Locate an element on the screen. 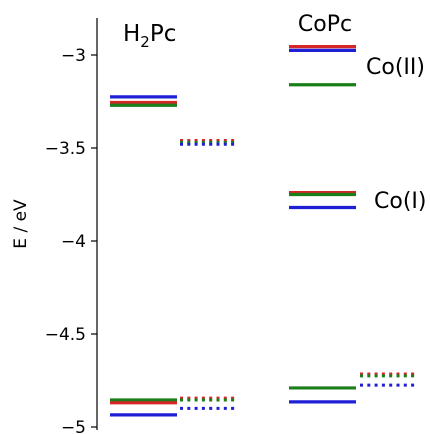 The height and width of the screenshot is (434, 430). y-tick-label: −4.5 is located at coordinates (65, 335).